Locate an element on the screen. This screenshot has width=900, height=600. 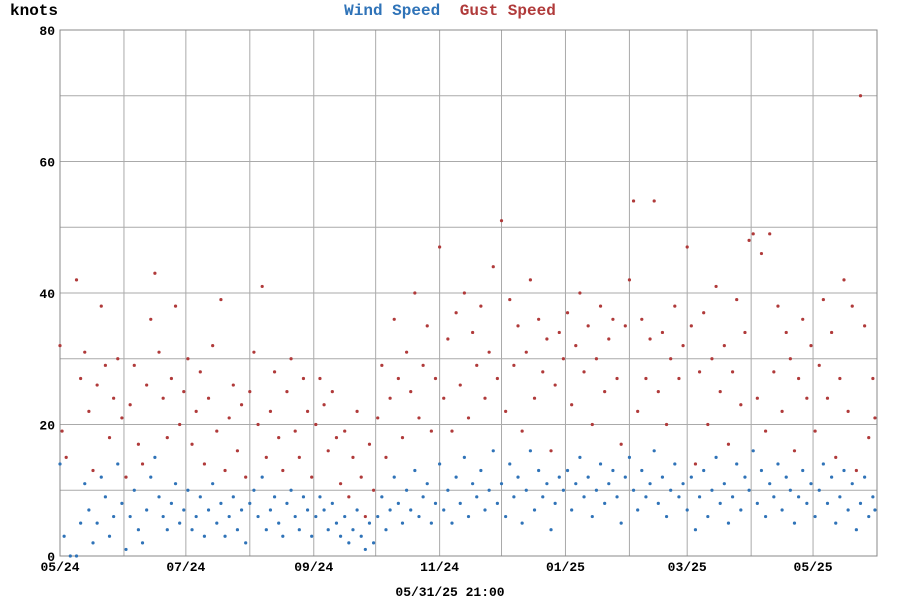
legend-item-gust-speed: Gust Speed is located at coordinates (508, 11).